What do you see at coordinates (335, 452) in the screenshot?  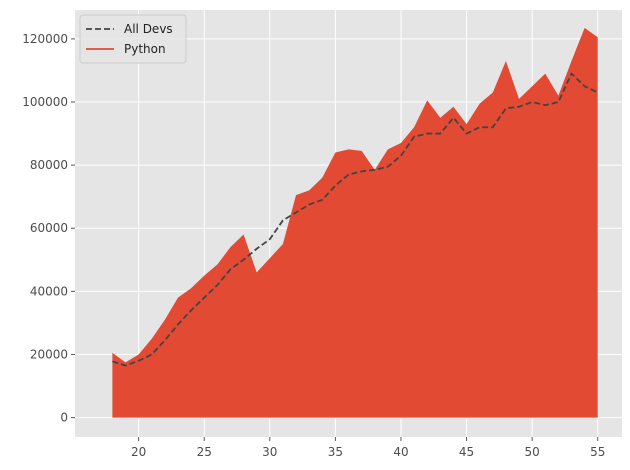 I see `x-tick-label: 35` at bounding box center [335, 452].